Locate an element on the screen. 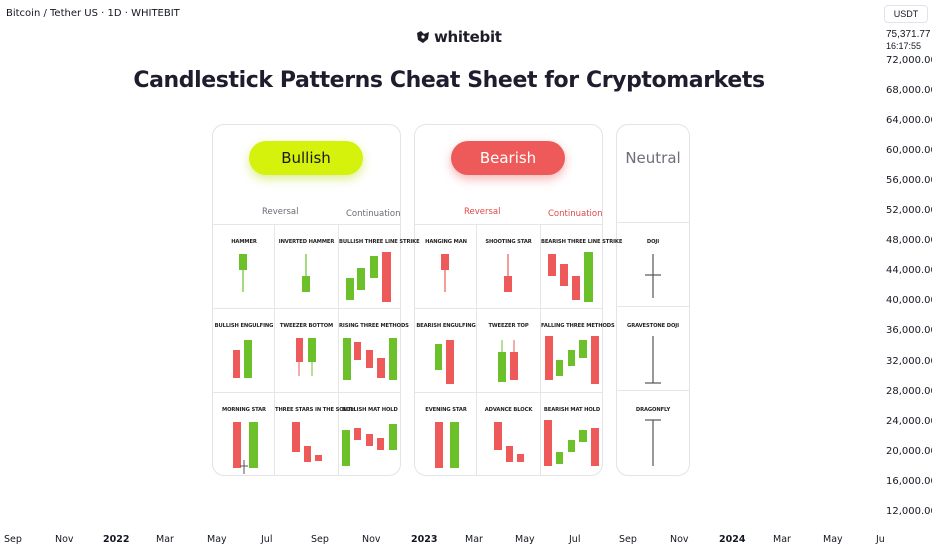  price-tick: 44,000.00 is located at coordinates (909, 270).